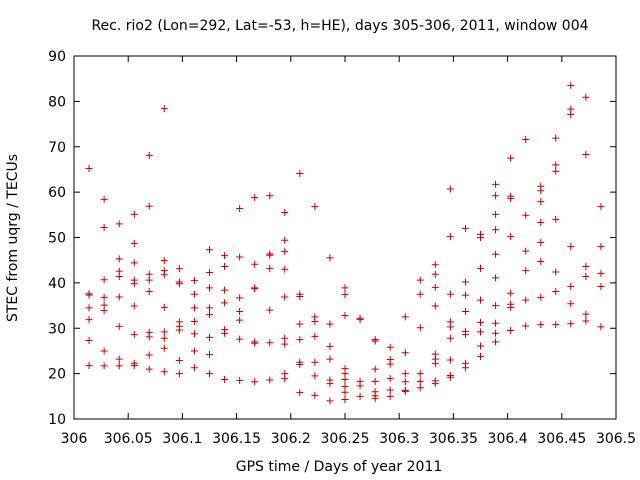 The height and width of the screenshot is (480, 640). What do you see at coordinates (453, 439) in the screenshot?
I see `x-tick-label: 306.35` at bounding box center [453, 439].